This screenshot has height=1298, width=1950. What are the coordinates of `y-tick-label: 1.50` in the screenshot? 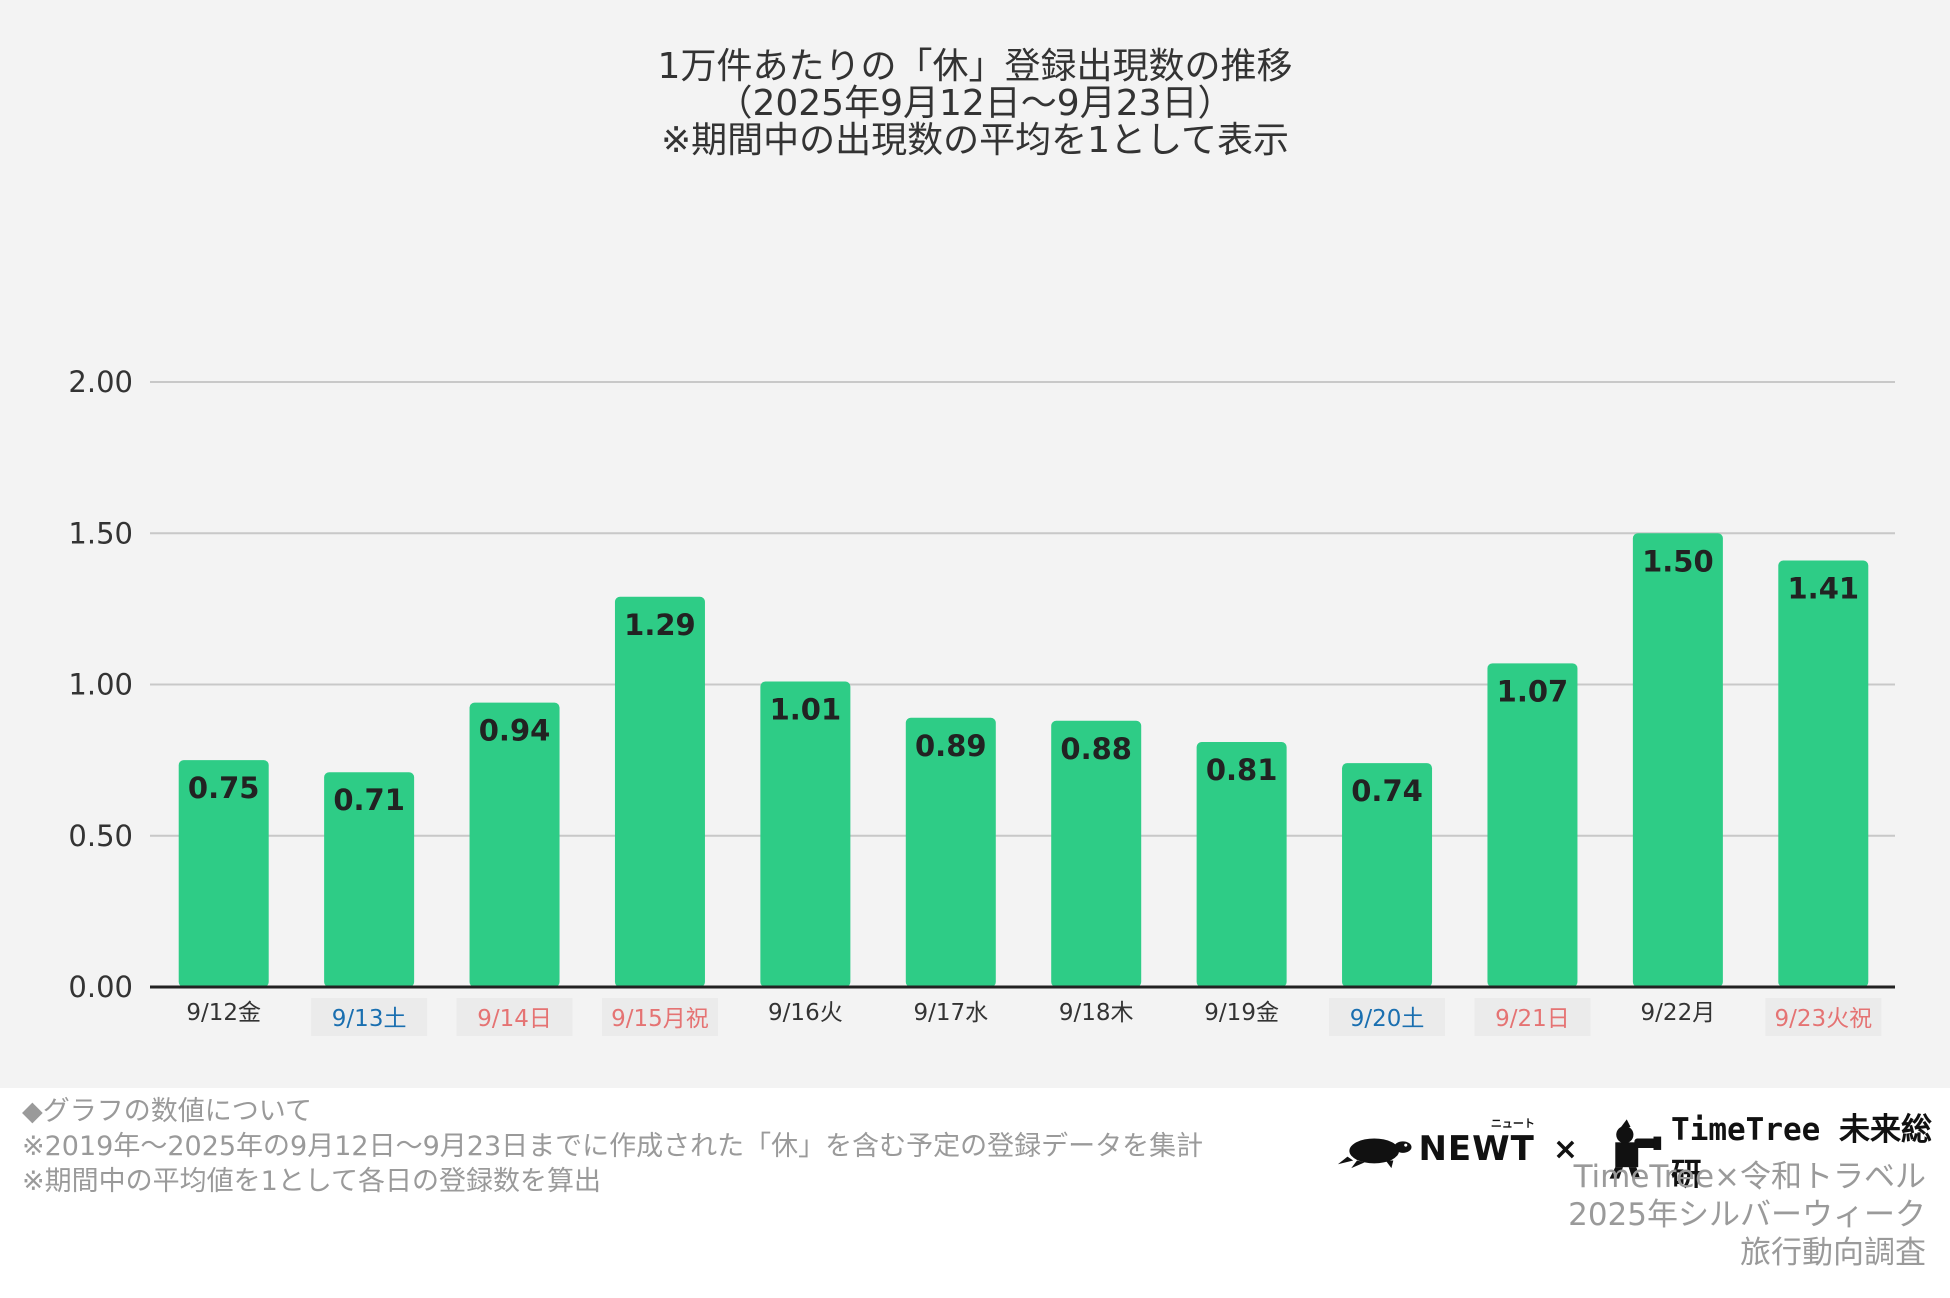 It's located at (100, 533).